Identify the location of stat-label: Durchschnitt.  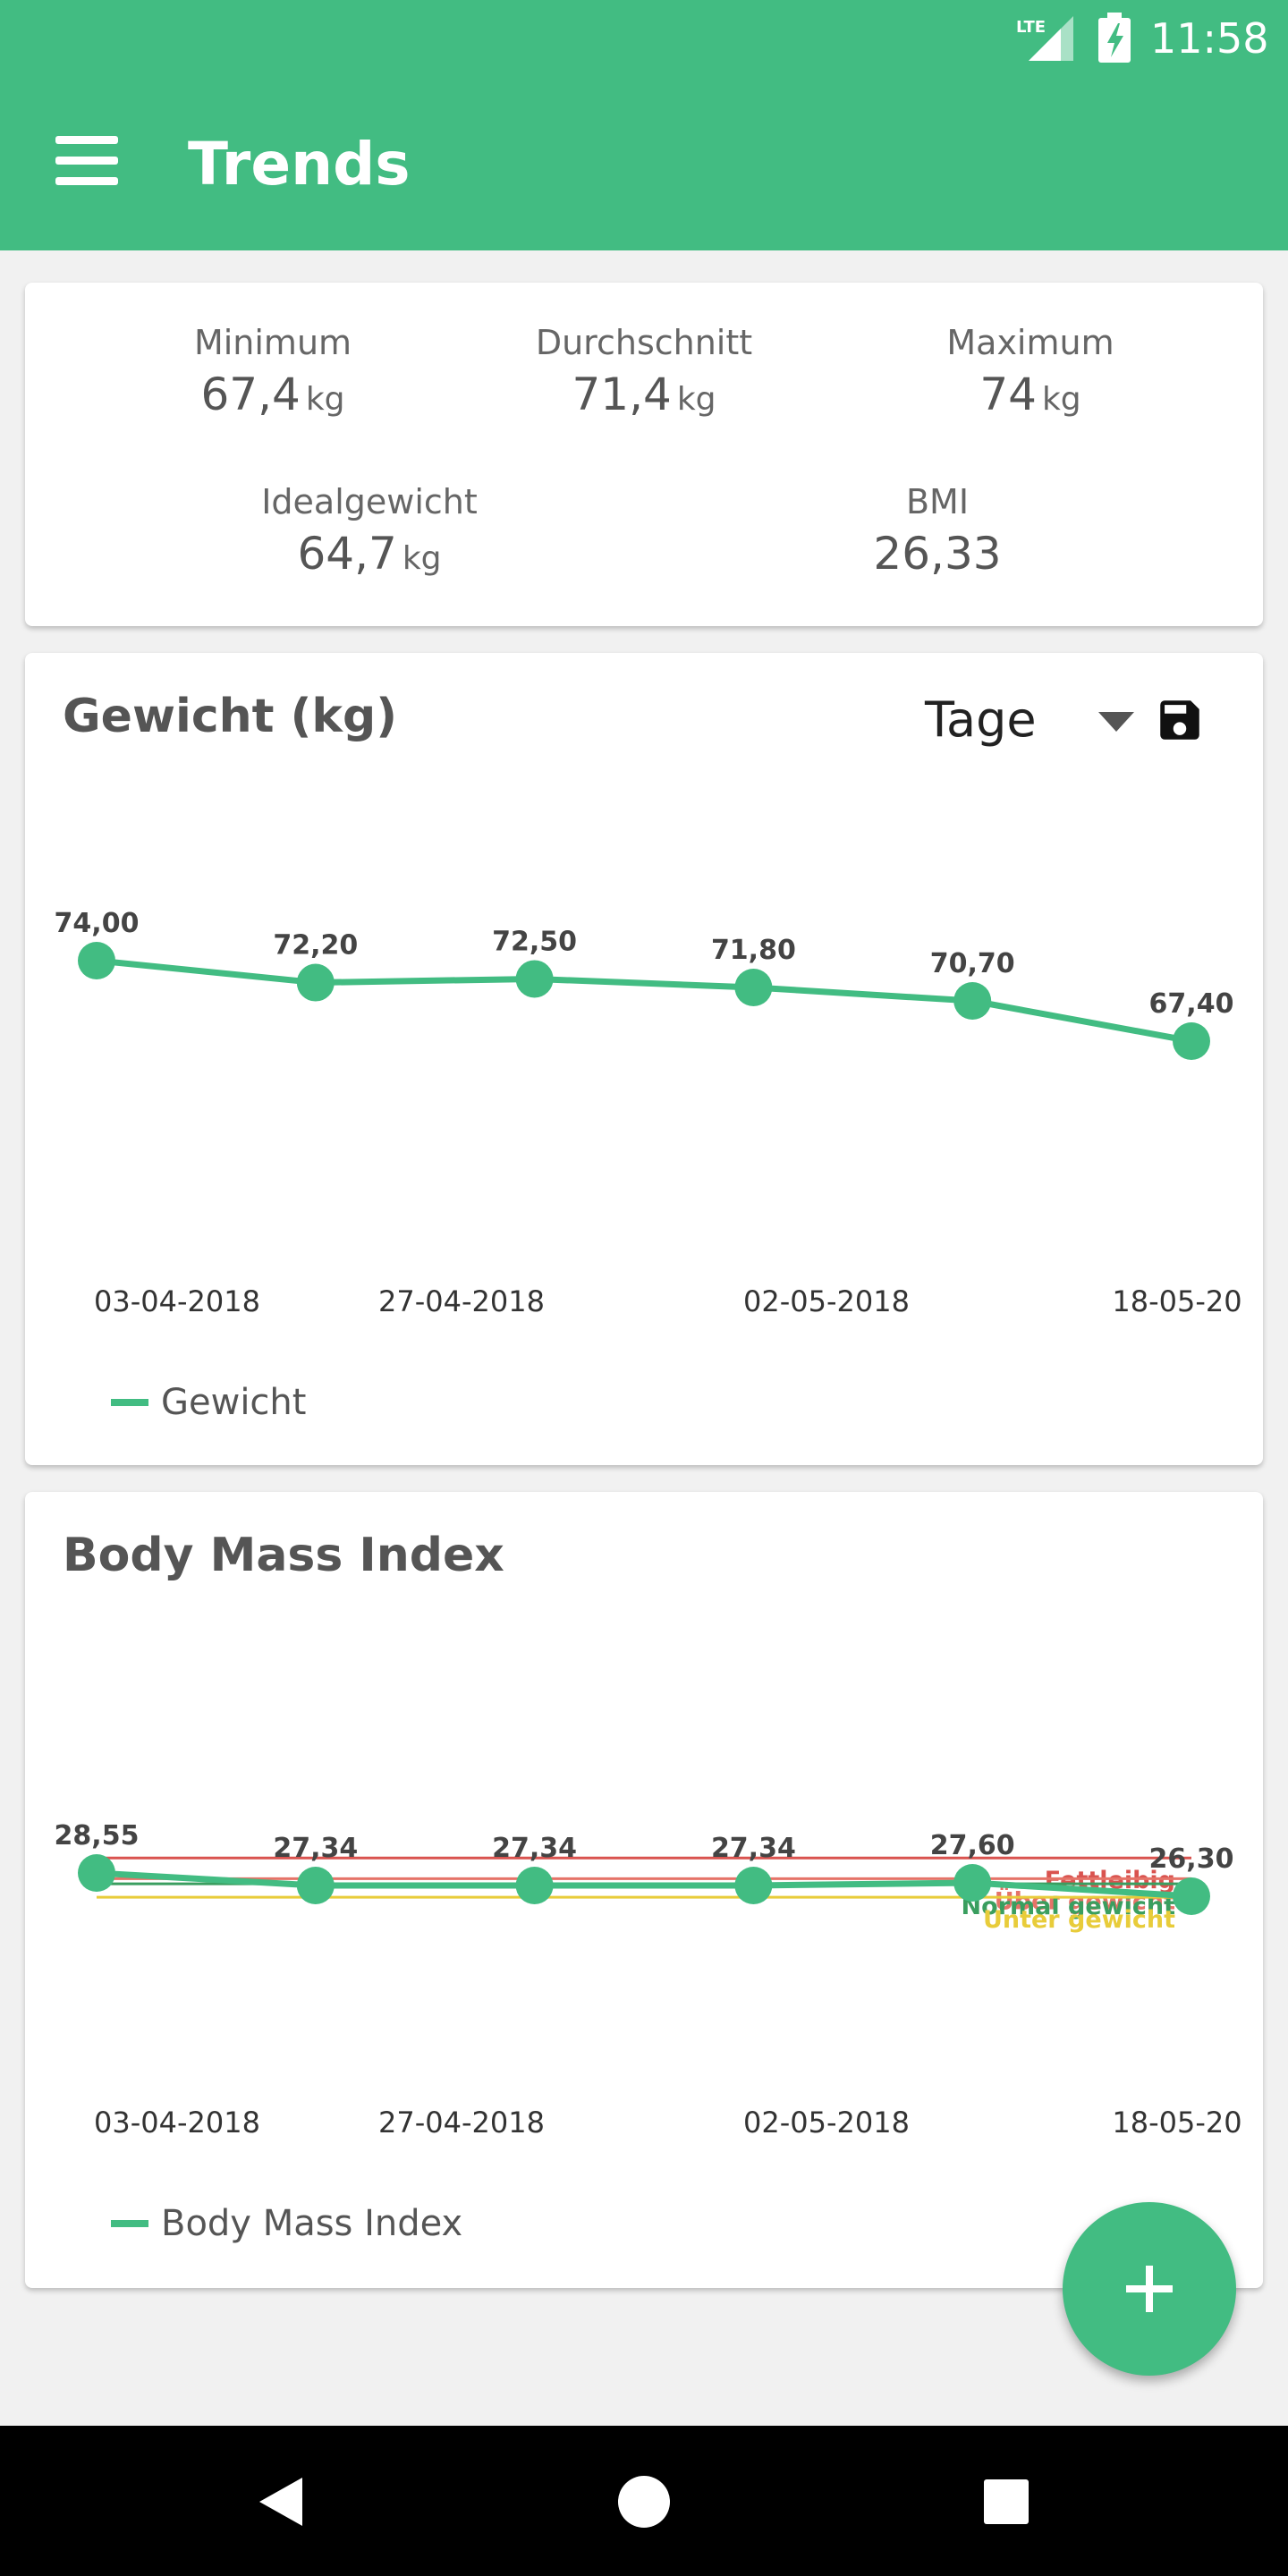
(644, 342).